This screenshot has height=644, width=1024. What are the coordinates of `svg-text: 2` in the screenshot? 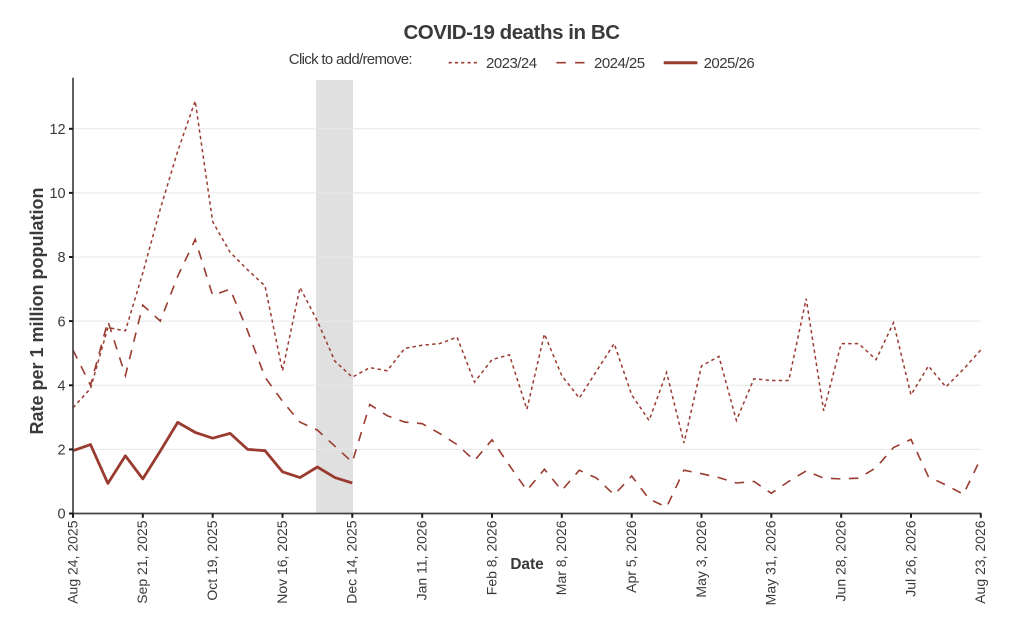 It's located at (62, 451).